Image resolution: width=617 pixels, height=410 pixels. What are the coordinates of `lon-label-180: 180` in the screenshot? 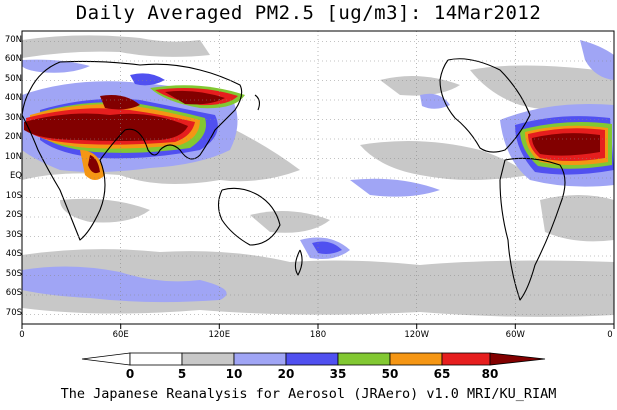 It's located at (318, 335).